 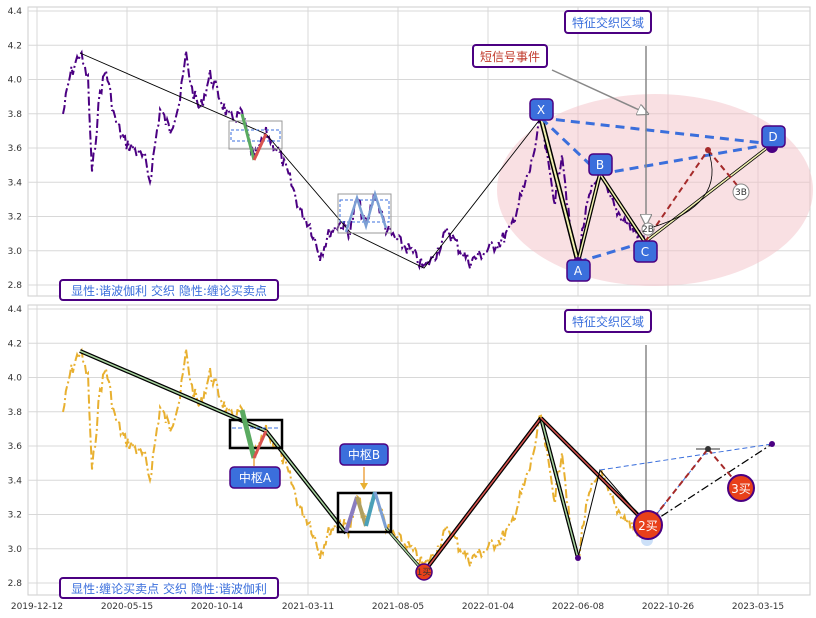 I want to click on top-event-label-box: 短信号事件, so click(x=510, y=56).